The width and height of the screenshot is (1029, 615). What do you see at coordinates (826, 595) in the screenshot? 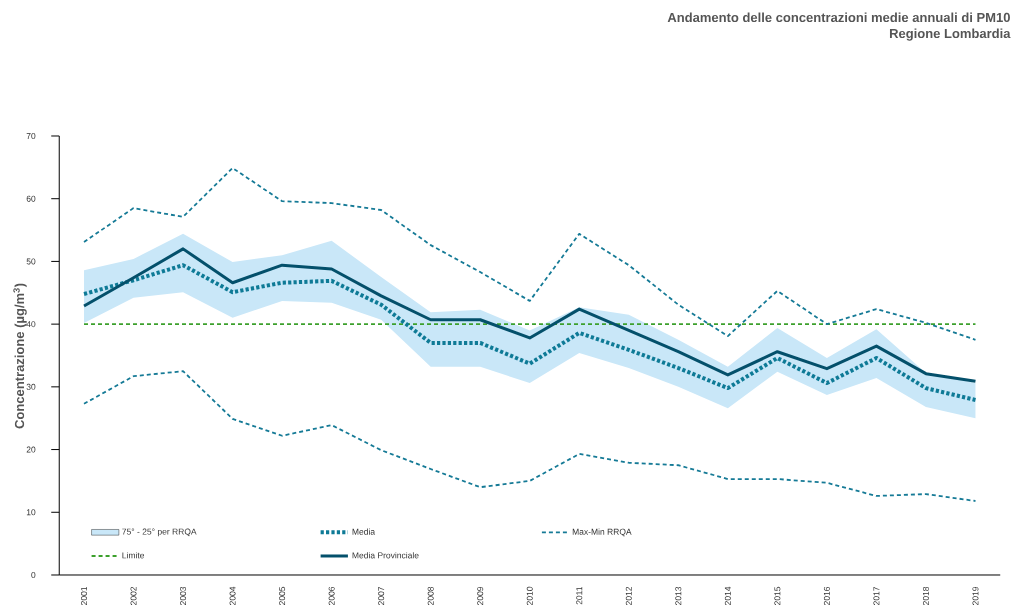
I see `x-tick-label: 2016` at bounding box center [826, 595].